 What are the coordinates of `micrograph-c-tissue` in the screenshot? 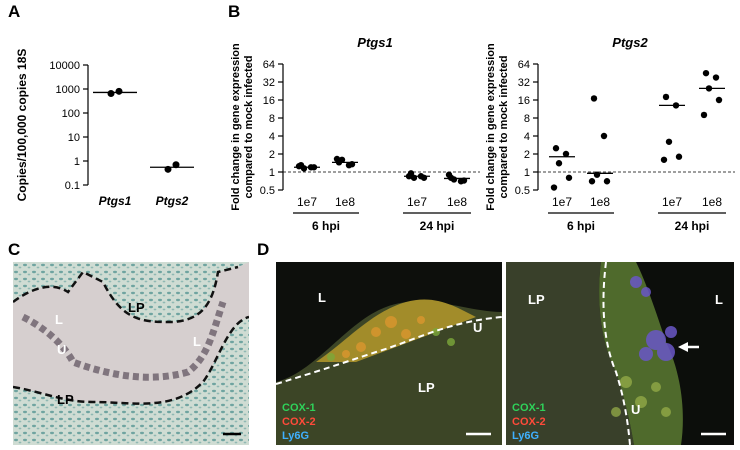 It's located at (131, 353).